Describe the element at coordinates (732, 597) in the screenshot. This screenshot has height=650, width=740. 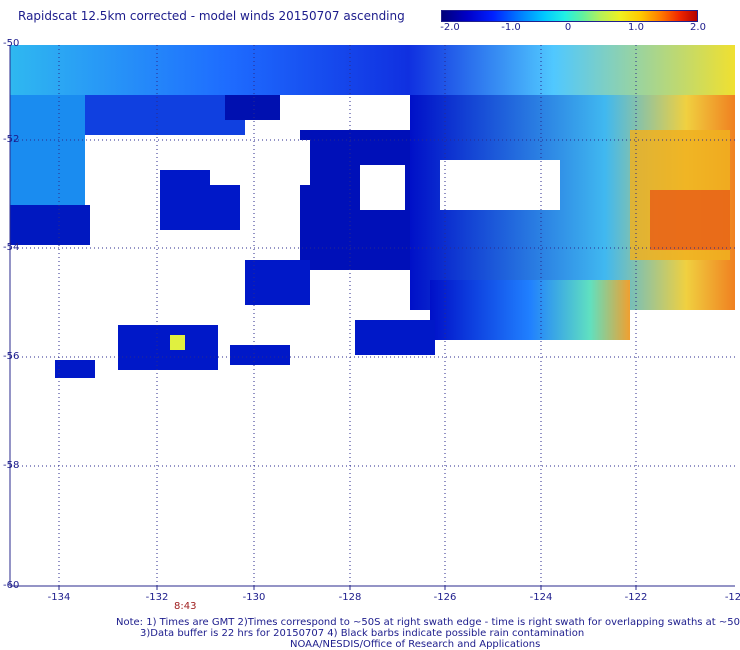
I see `lon-label: -12` at that location.